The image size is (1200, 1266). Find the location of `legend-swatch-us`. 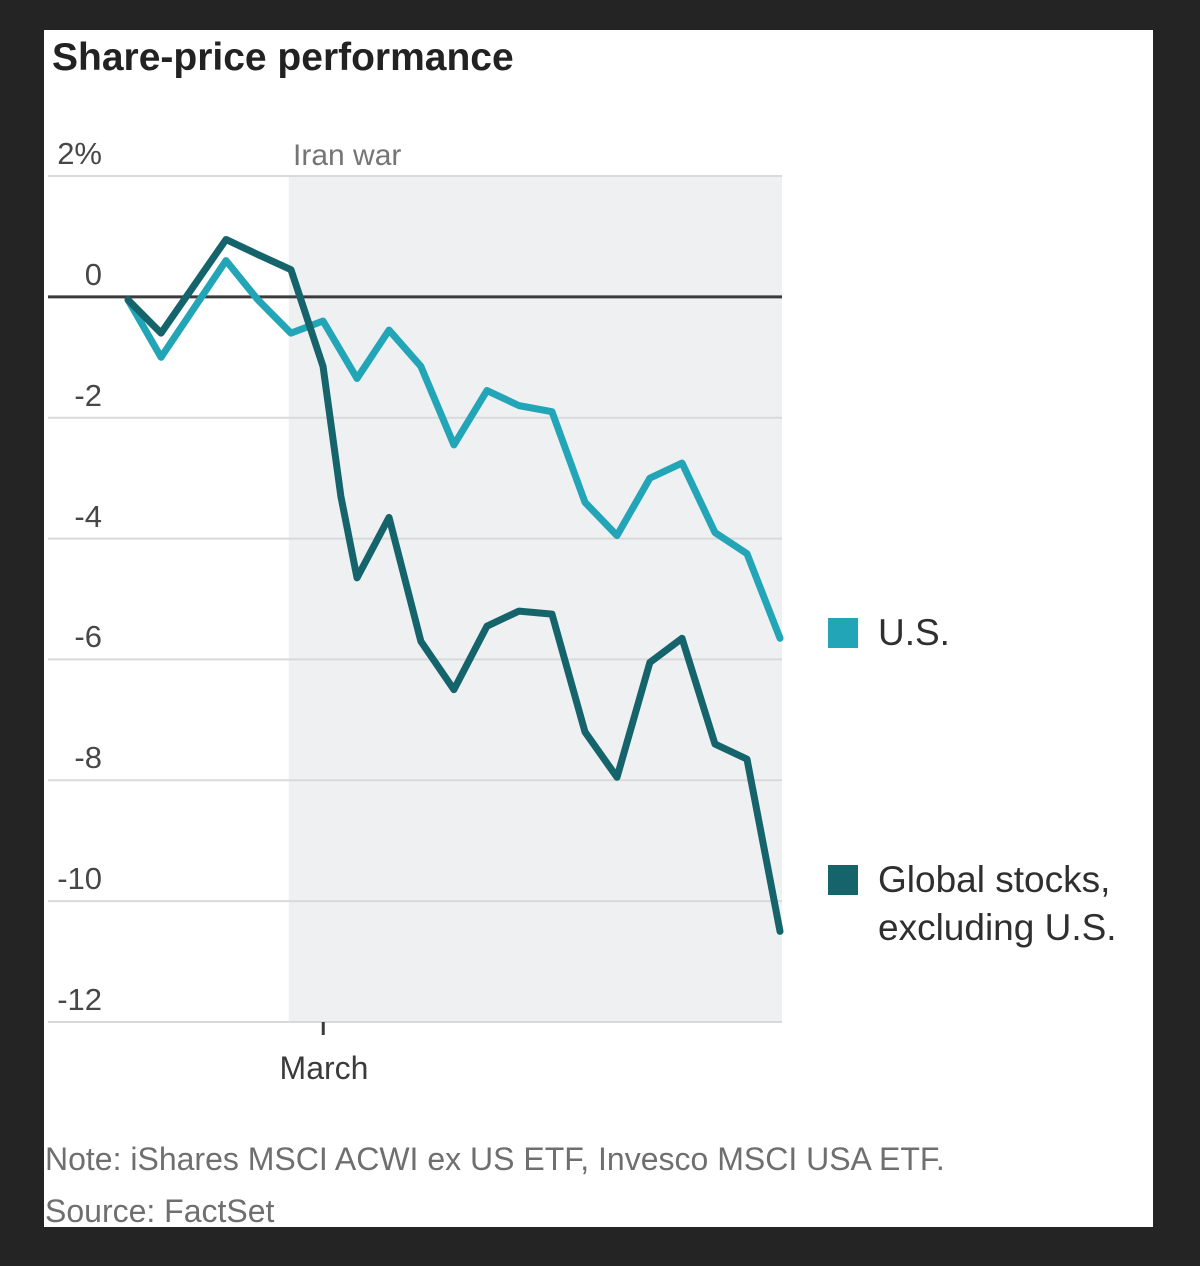

legend-swatch-us is located at coordinates (843, 633).